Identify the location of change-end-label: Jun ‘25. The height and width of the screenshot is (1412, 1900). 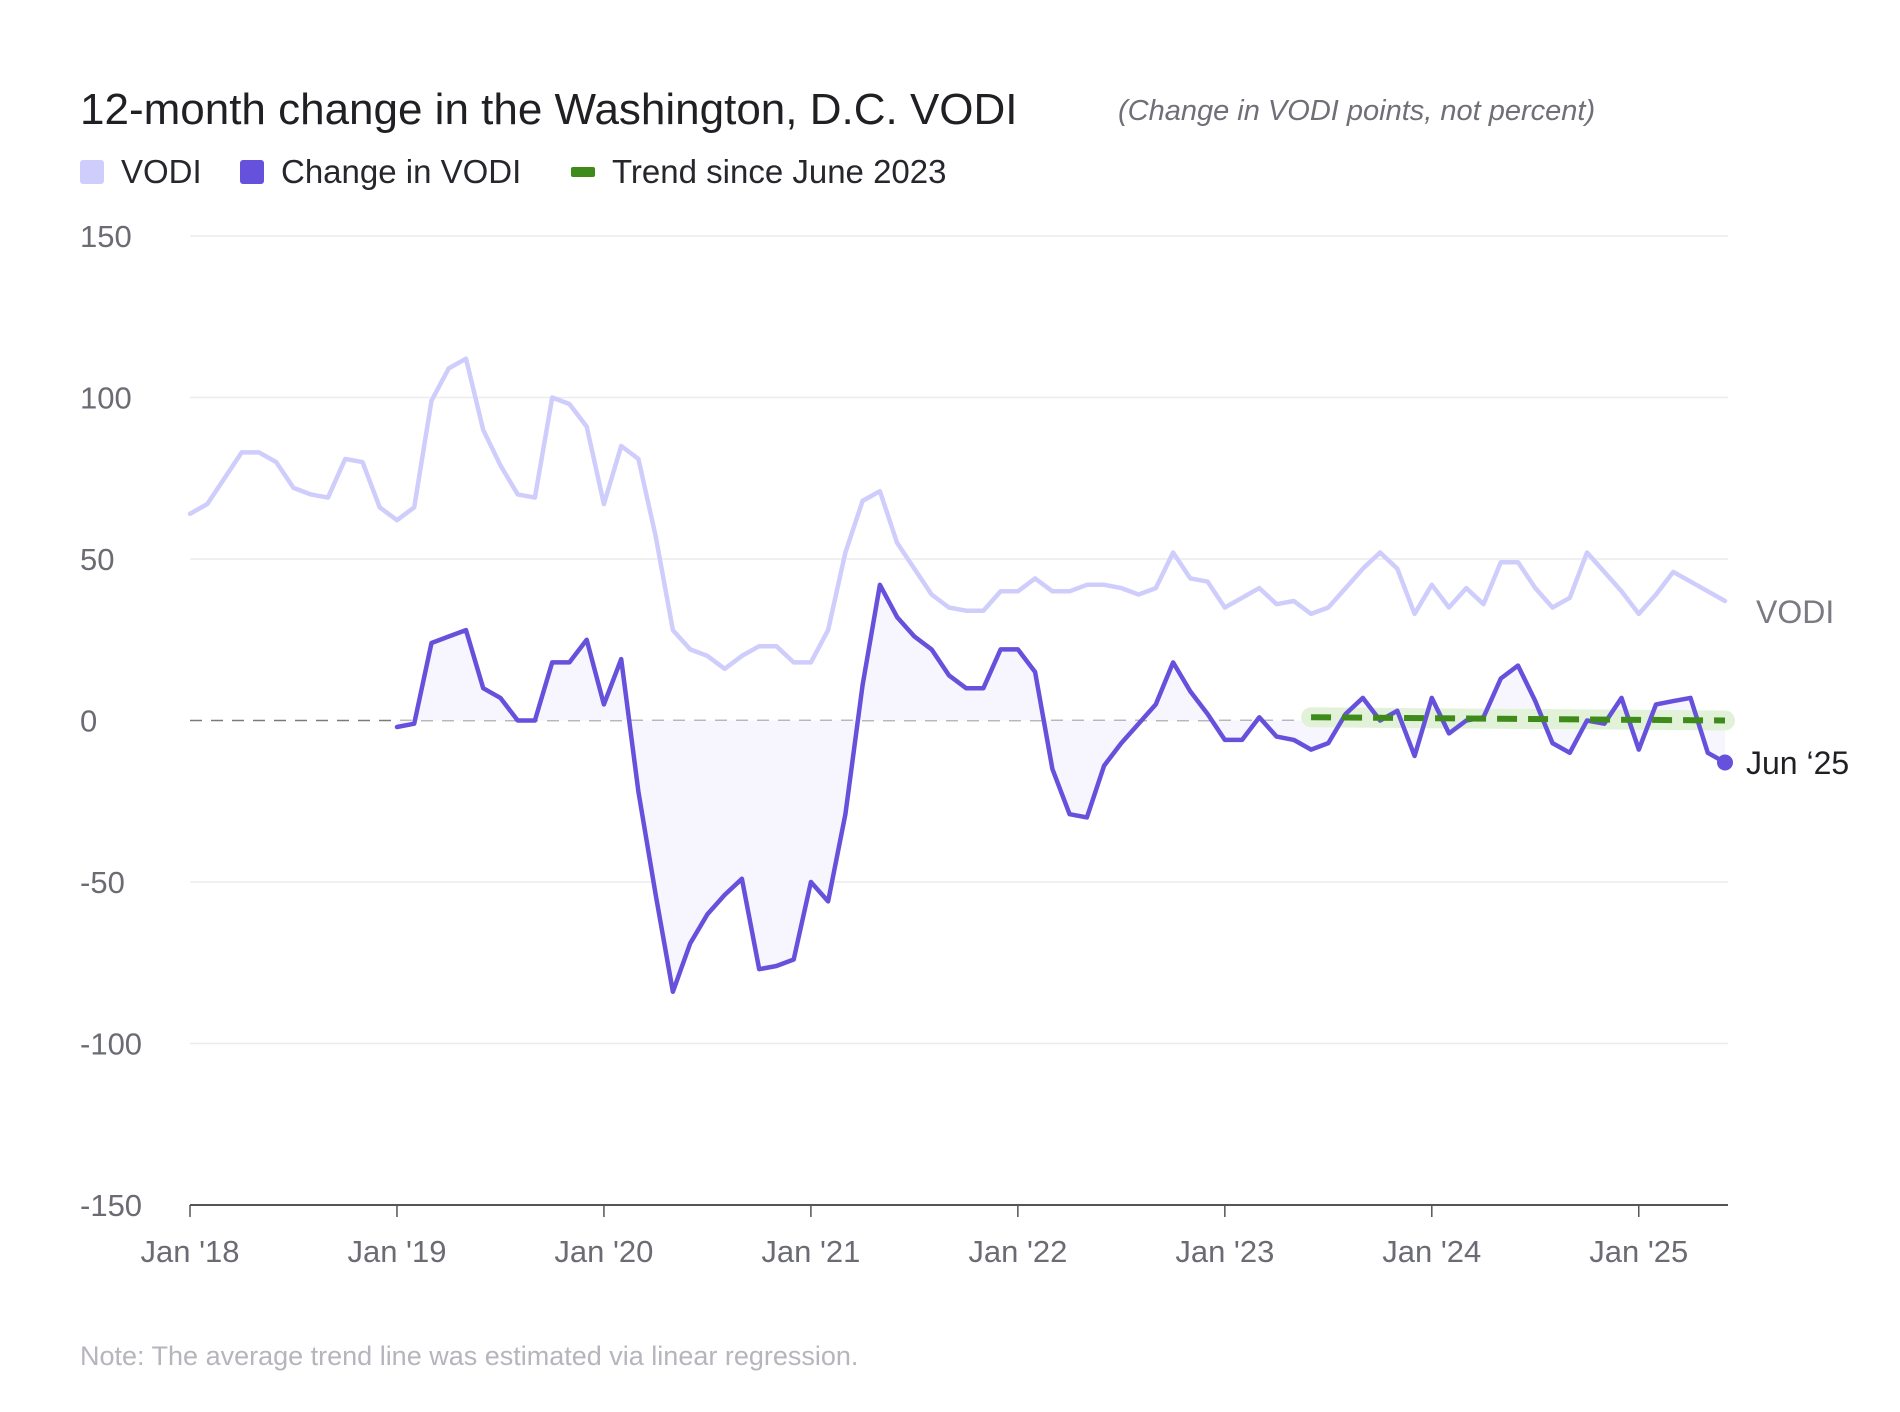
(1797, 763).